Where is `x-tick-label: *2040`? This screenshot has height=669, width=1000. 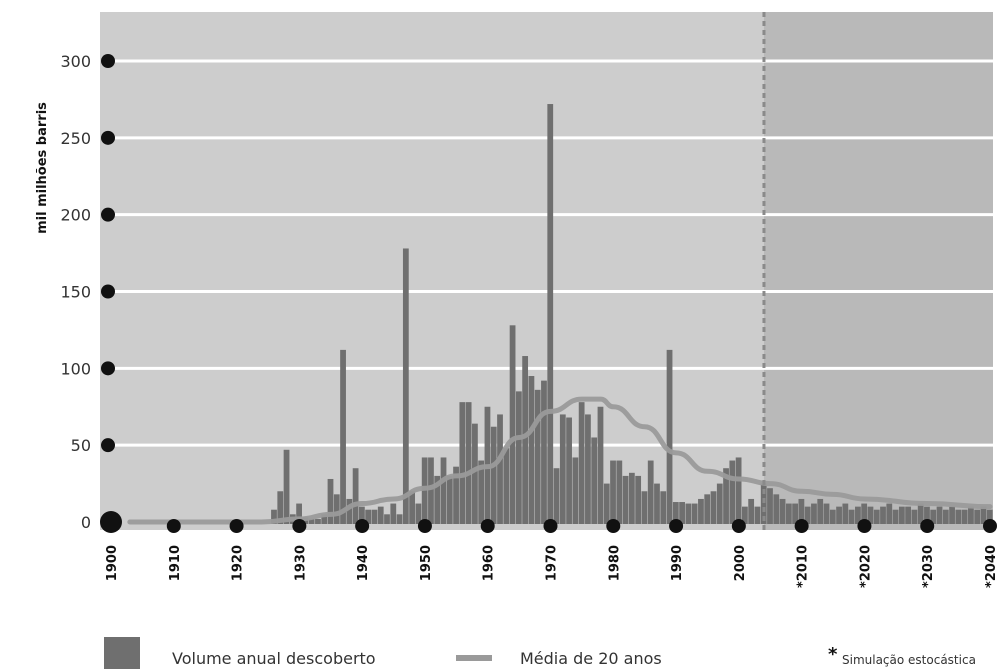 x-tick-label: *2040 is located at coordinates (991, 566).